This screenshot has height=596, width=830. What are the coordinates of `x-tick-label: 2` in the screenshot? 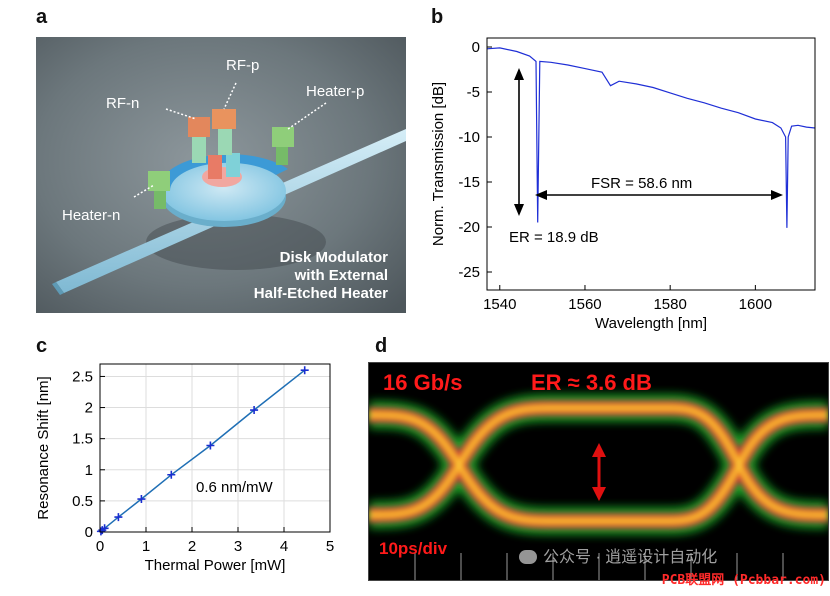 It's located at (192, 546).